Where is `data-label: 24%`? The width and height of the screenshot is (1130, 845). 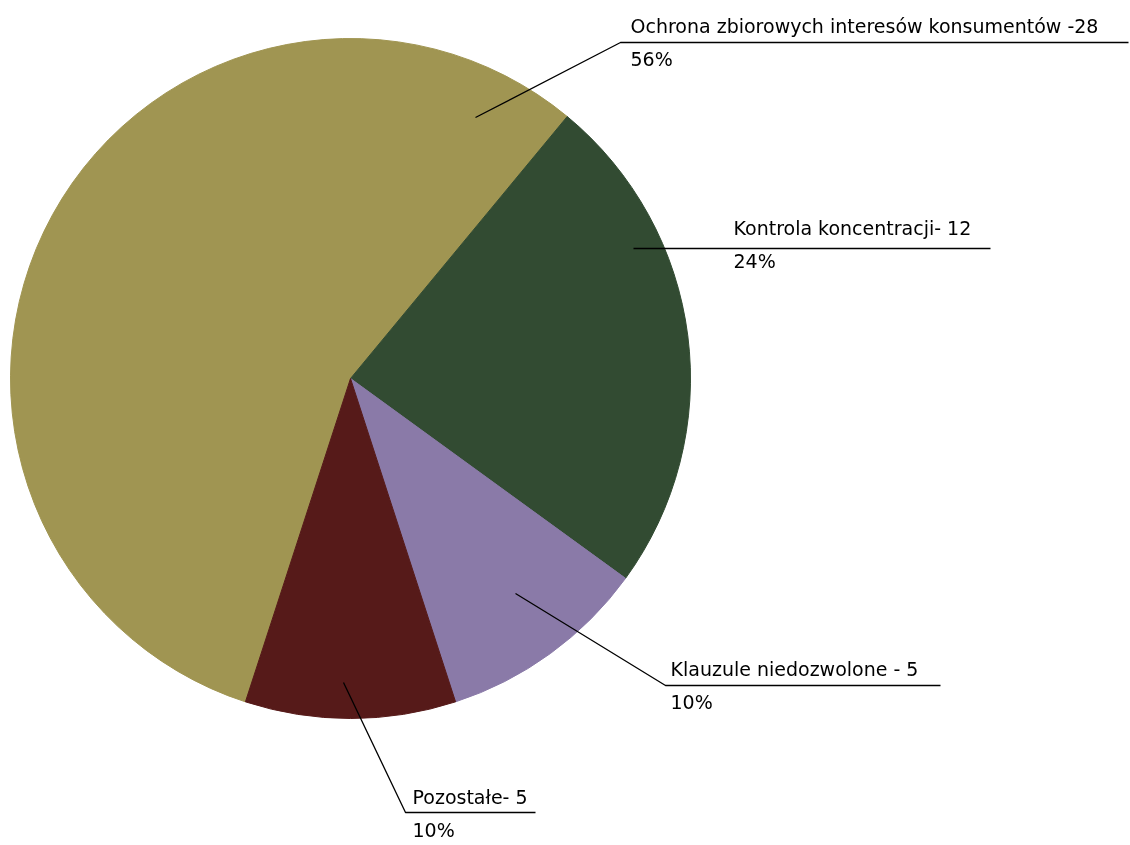 data-label: 24% is located at coordinates (754, 260).